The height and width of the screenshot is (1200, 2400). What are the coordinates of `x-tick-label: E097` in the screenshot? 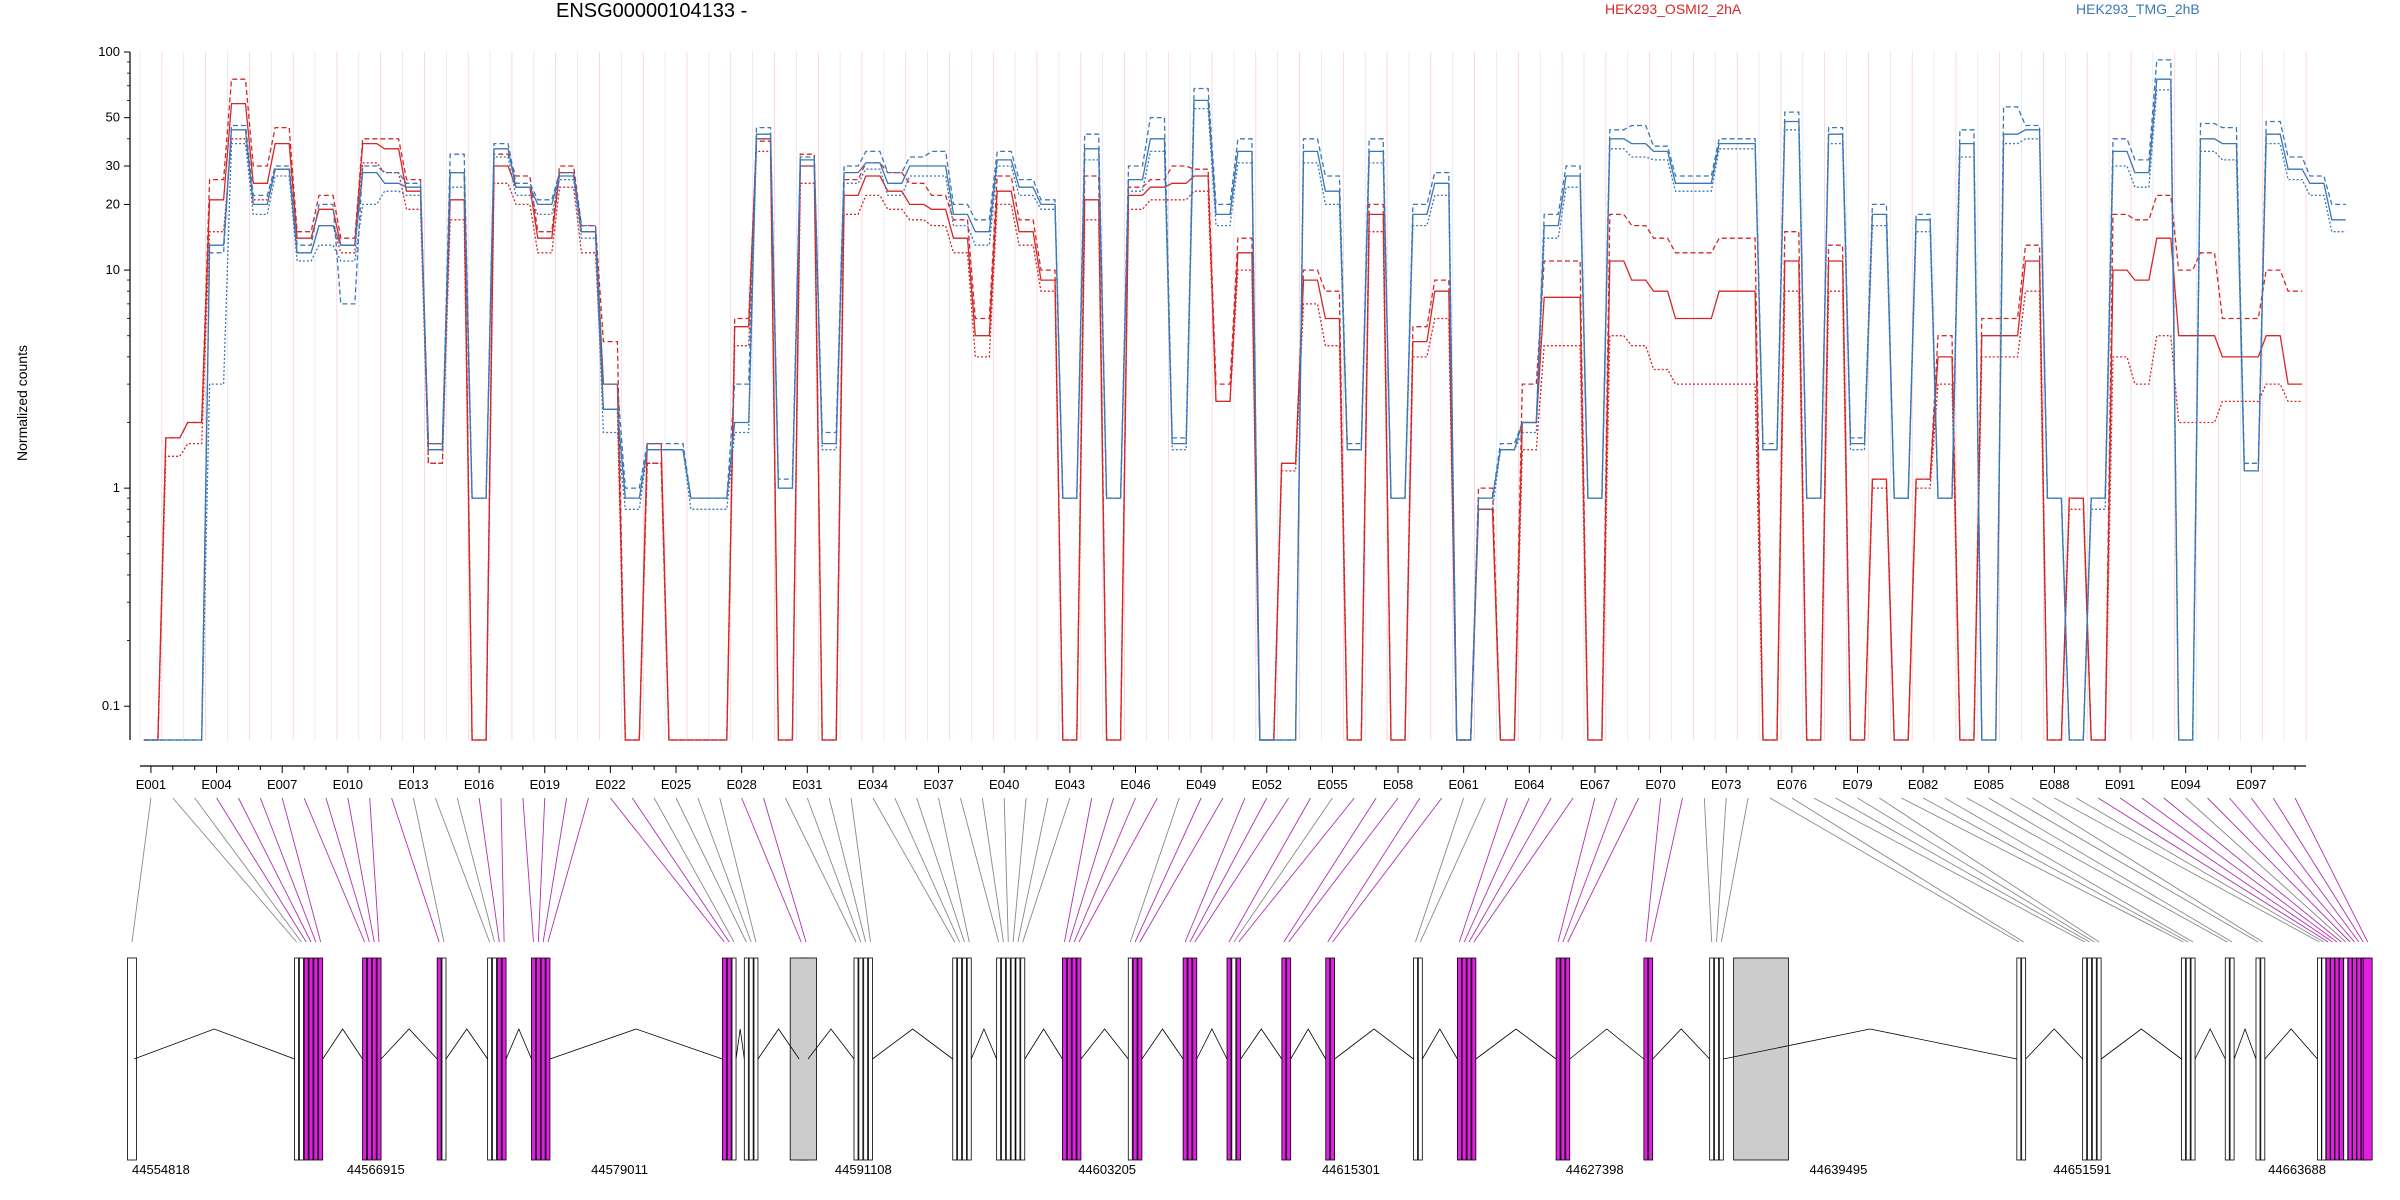 It's located at (2251, 784).